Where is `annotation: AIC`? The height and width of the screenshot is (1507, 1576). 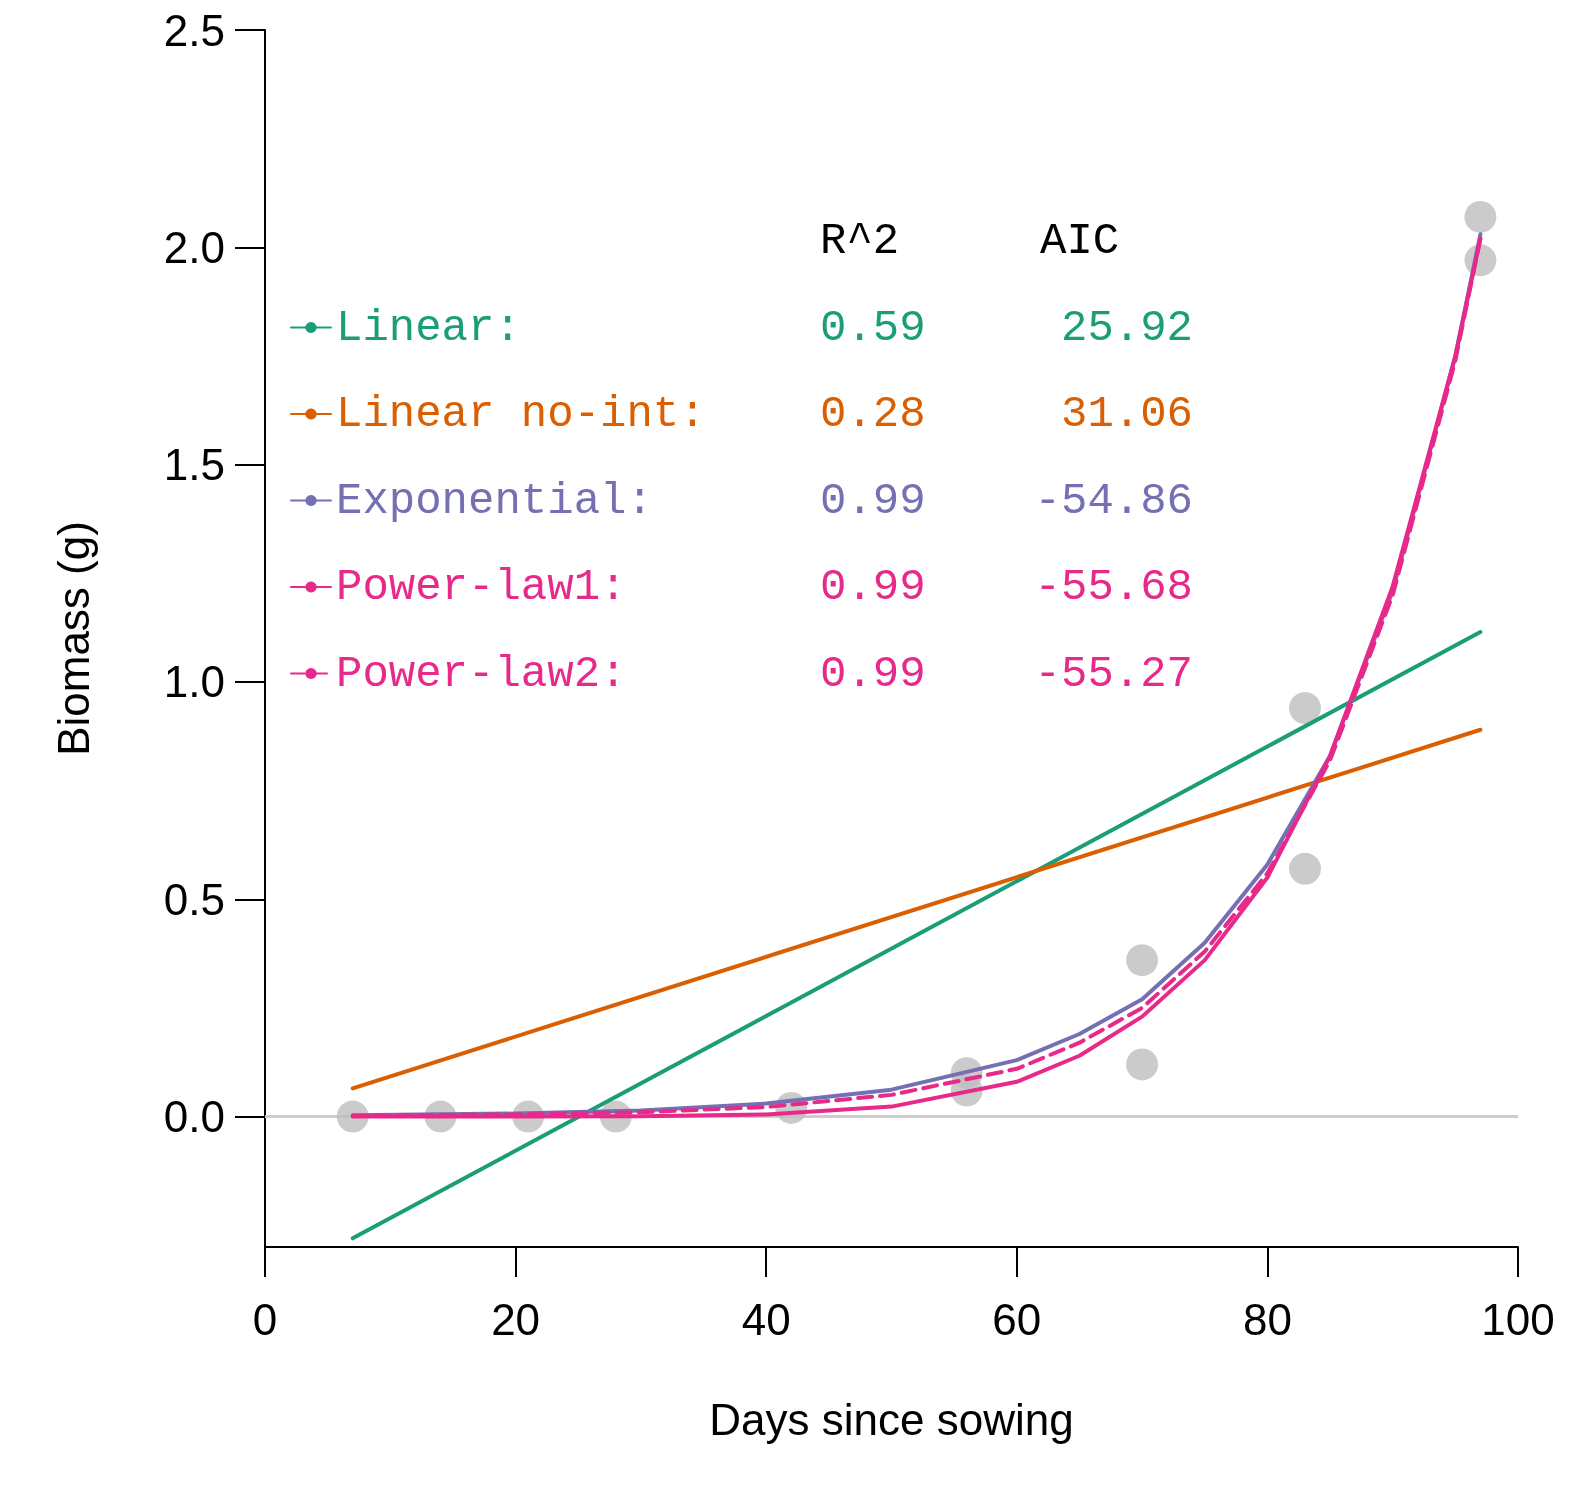 annotation: AIC is located at coordinates (1080, 241).